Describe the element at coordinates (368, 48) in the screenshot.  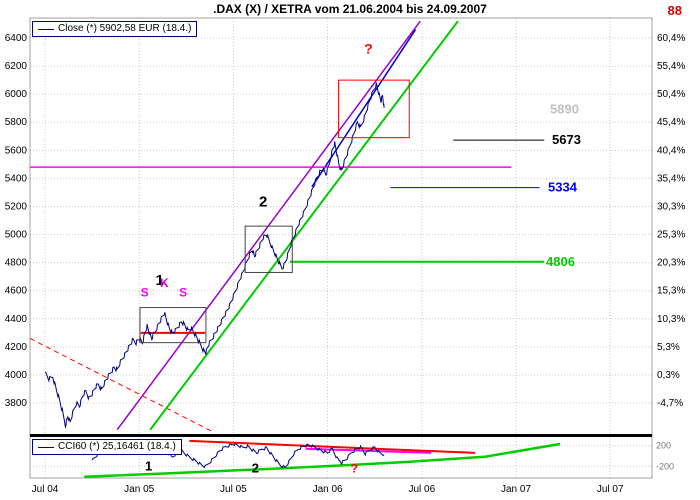
I see `annotation-?: ?` at that location.